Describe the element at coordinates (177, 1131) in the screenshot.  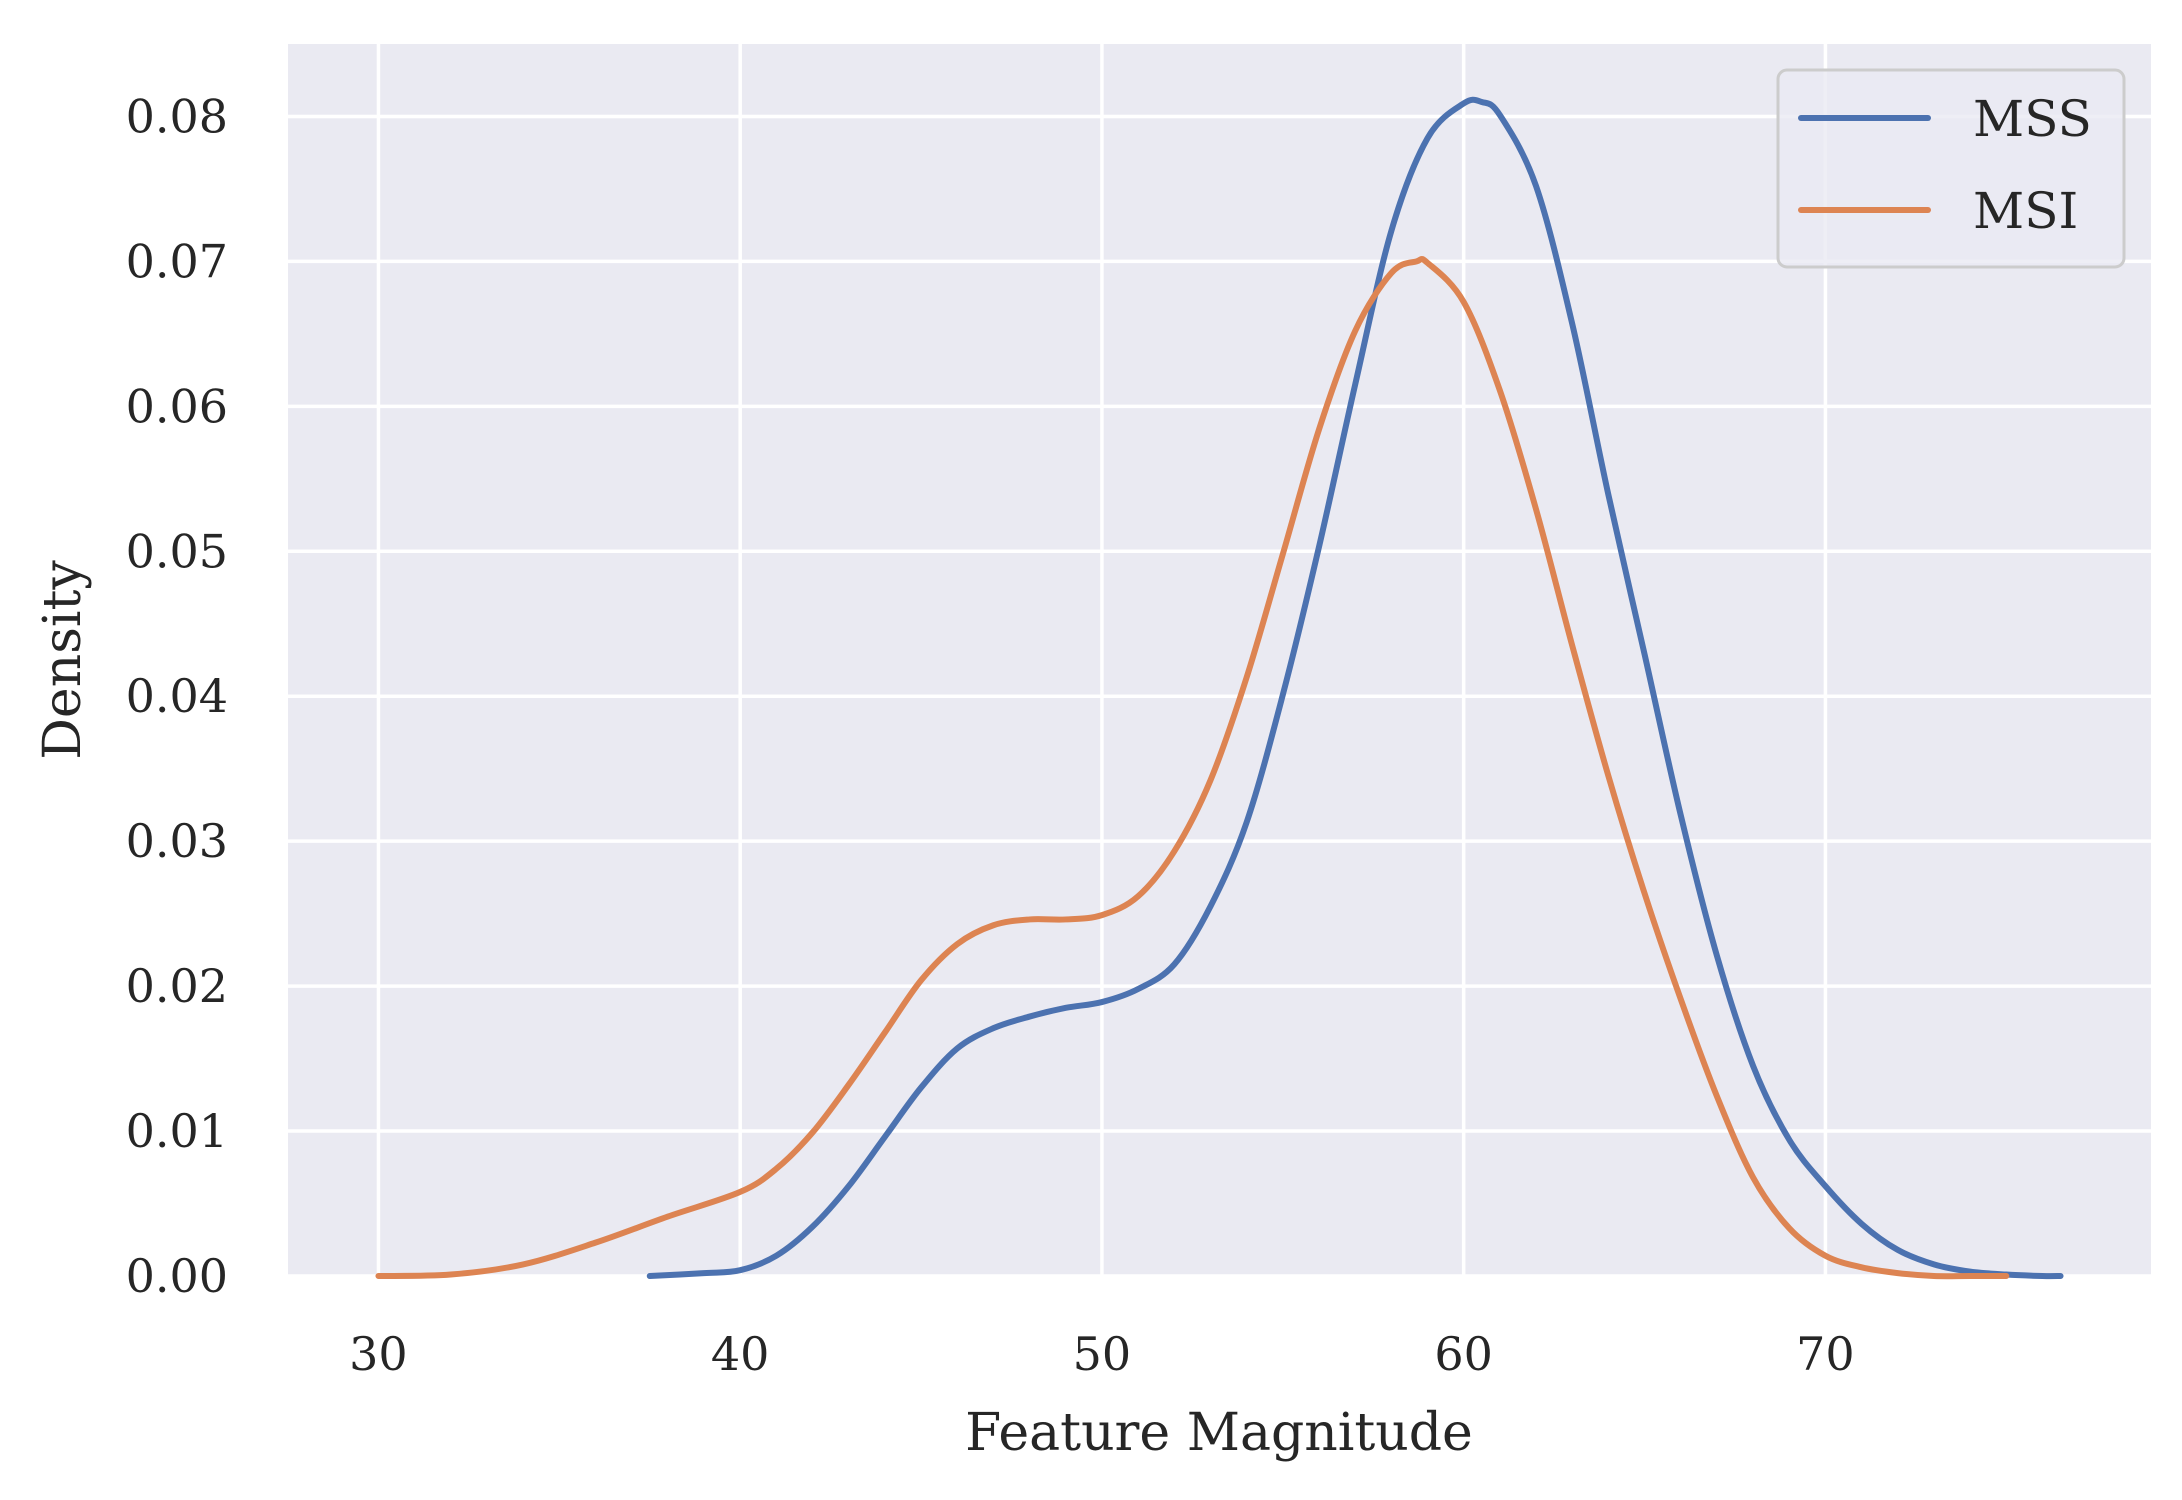
I see `y-tick-label: 0.01` at that location.